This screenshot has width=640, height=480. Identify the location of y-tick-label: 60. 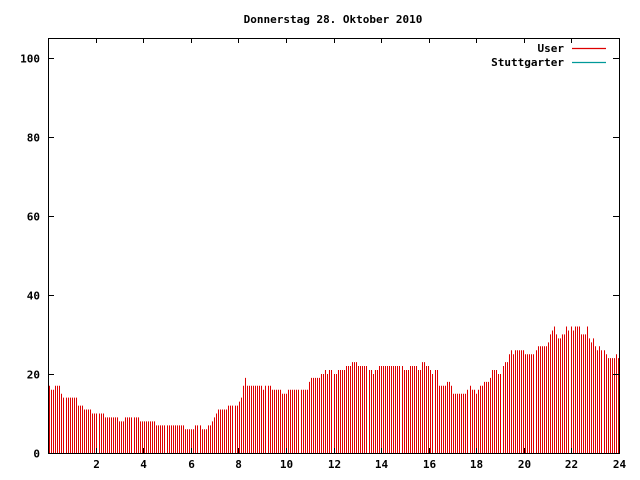
(33, 217).